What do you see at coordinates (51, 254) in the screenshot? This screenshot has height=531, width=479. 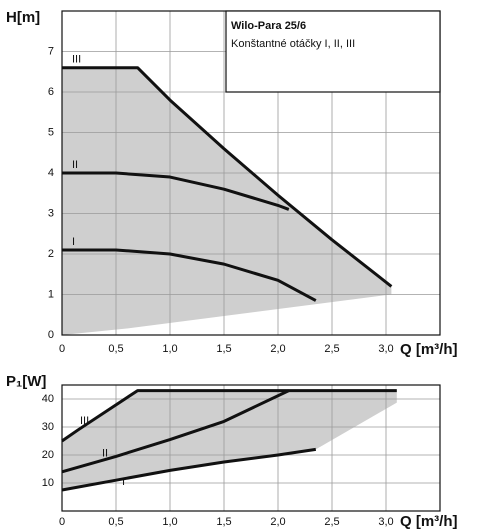 I see `y-tick-label: 2` at bounding box center [51, 254].